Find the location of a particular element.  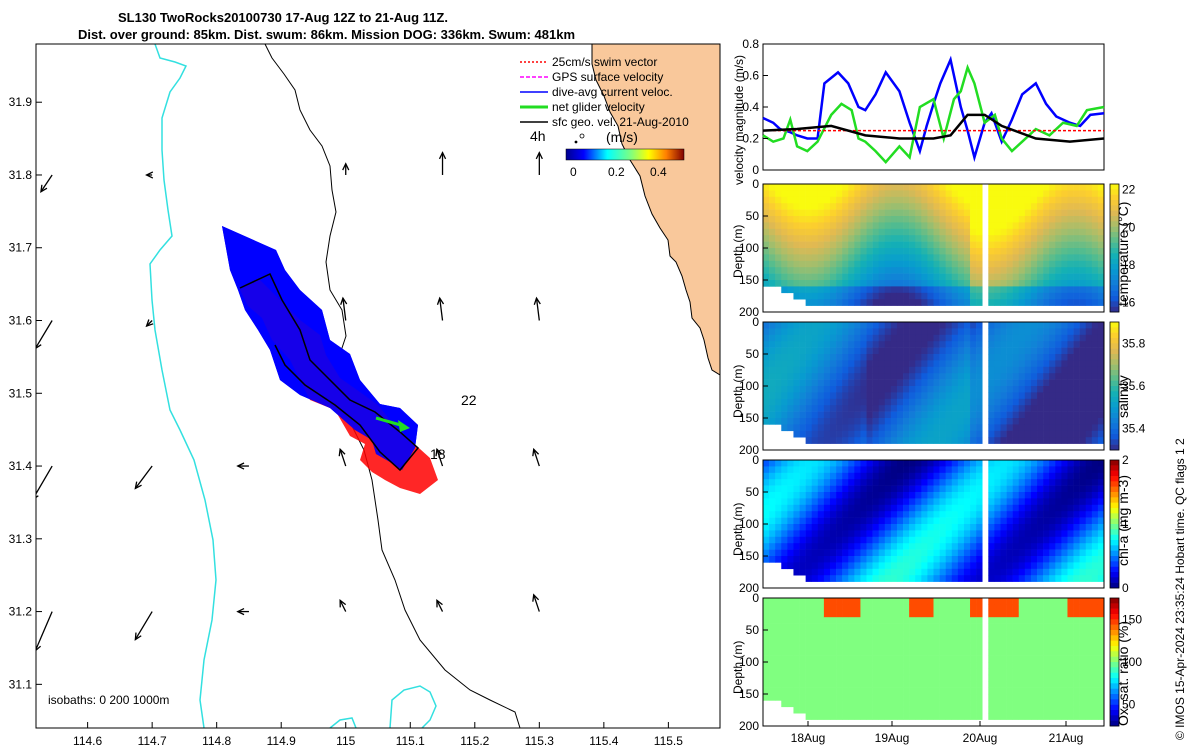

temperature-ytick-label: 50 is located at coordinates (753, 216).